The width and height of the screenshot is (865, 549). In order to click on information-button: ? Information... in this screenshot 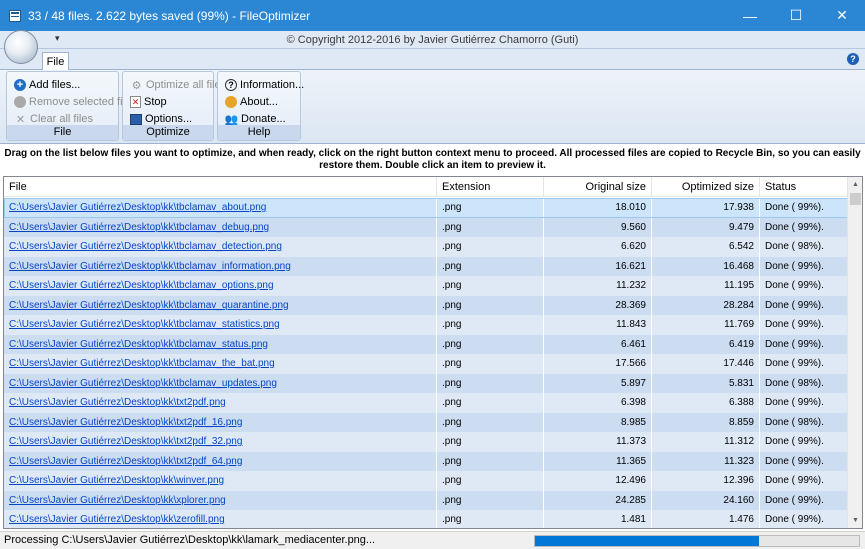, I will do `click(264, 85)`.